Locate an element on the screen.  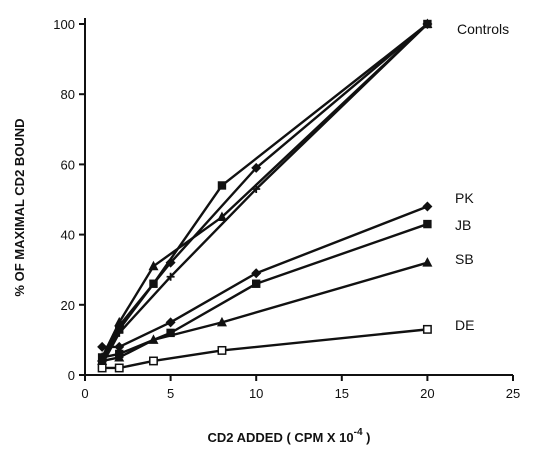
x-tick-label: 15 is located at coordinates (342, 393).